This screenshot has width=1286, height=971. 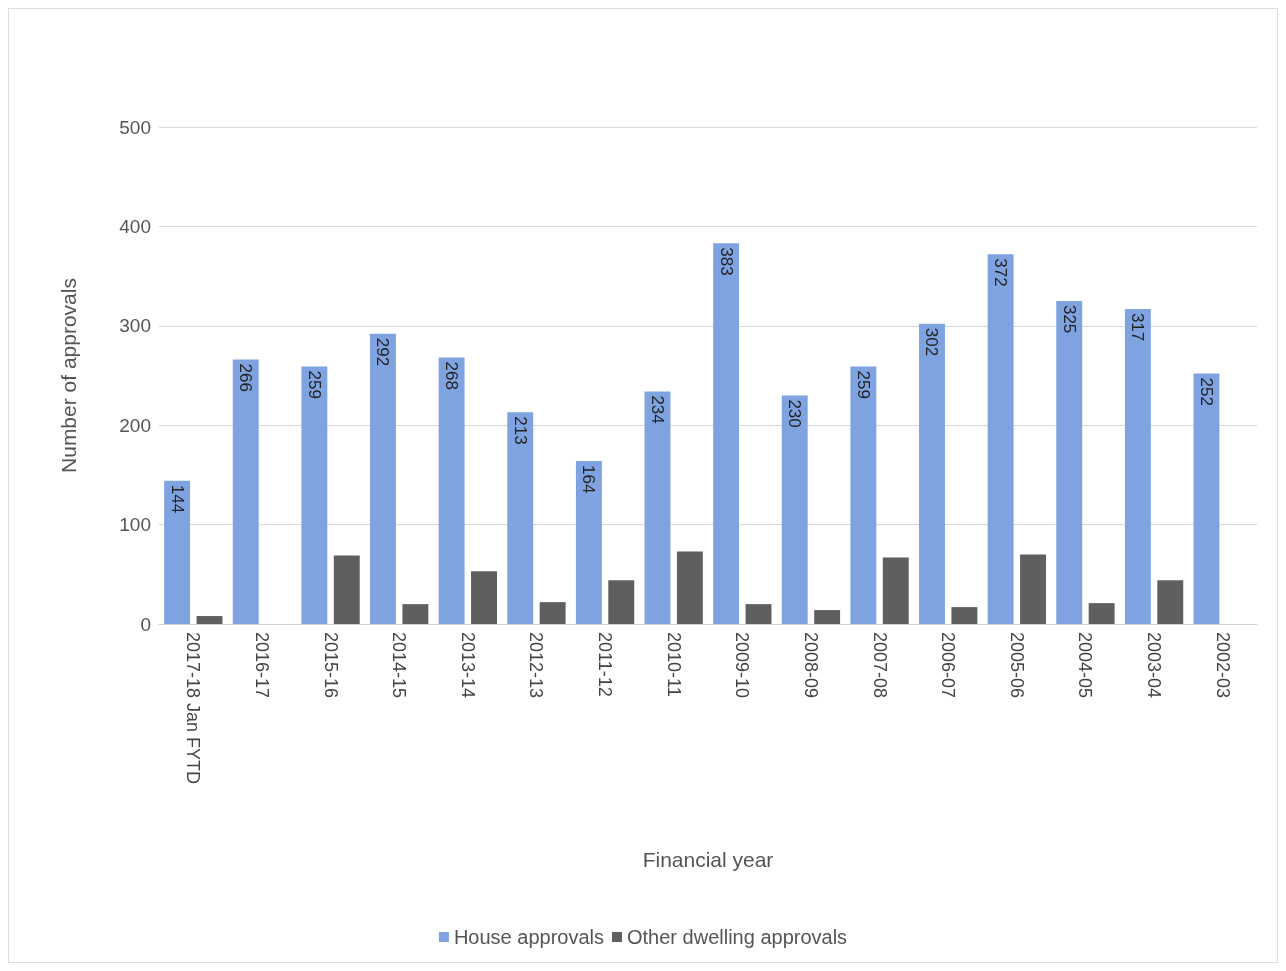 What do you see at coordinates (246, 377) in the screenshot?
I see `data-label: 266` at bounding box center [246, 377].